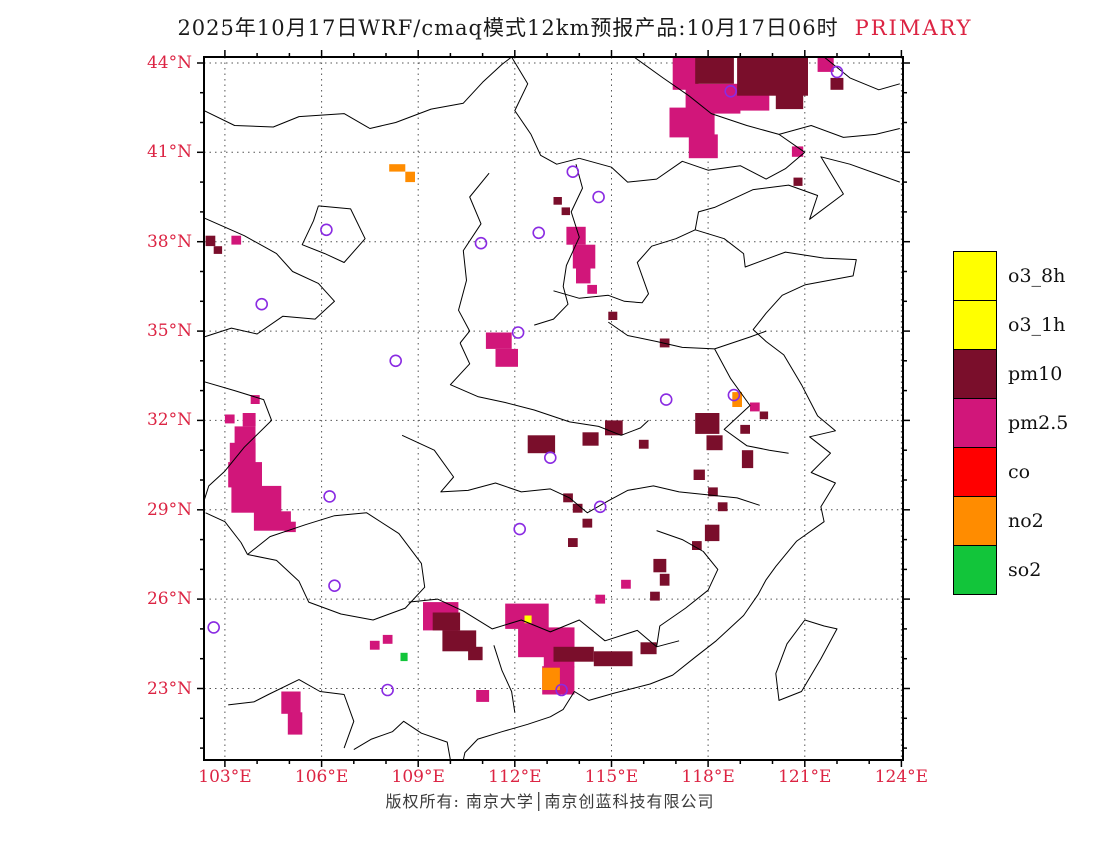  I want to click on lon-tick-label: 121°E, so click(805, 777).